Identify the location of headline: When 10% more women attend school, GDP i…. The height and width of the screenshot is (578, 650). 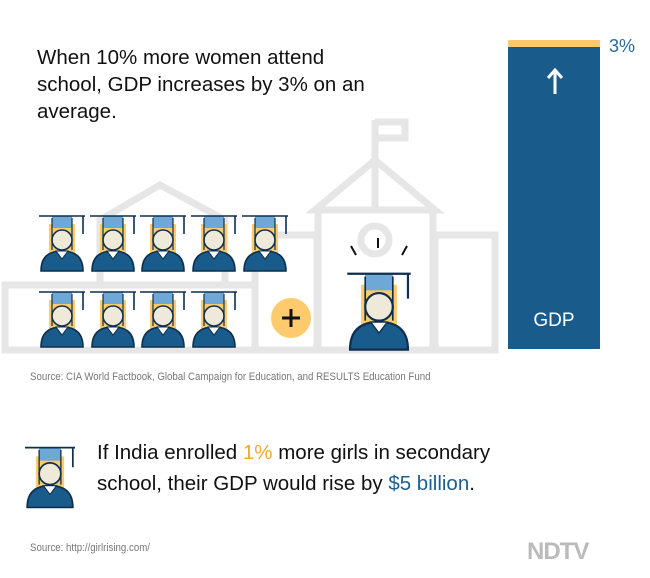
(201, 84).